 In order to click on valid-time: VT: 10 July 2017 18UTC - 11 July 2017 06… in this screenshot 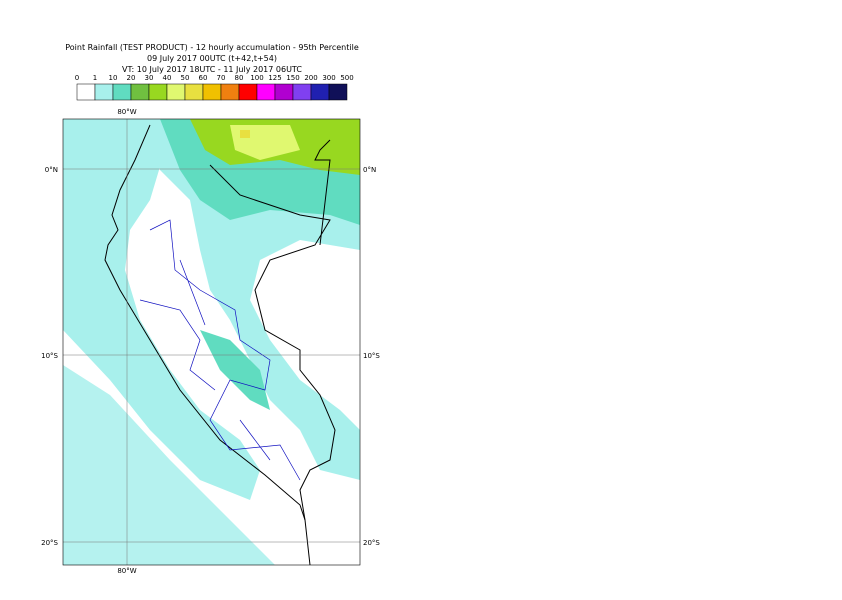, I will do `click(212, 69)`.